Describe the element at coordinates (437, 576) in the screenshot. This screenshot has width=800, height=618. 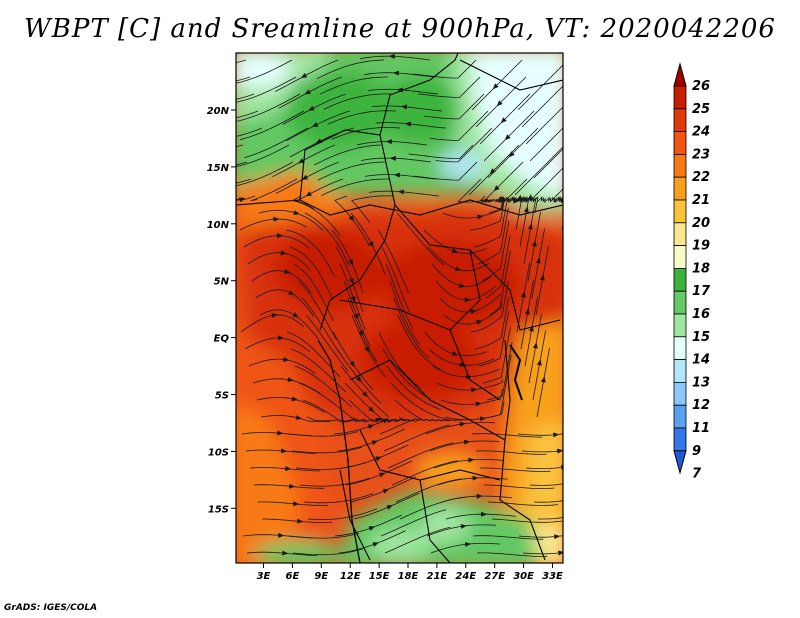
I see `lon-tick-label: 21E` at that location.